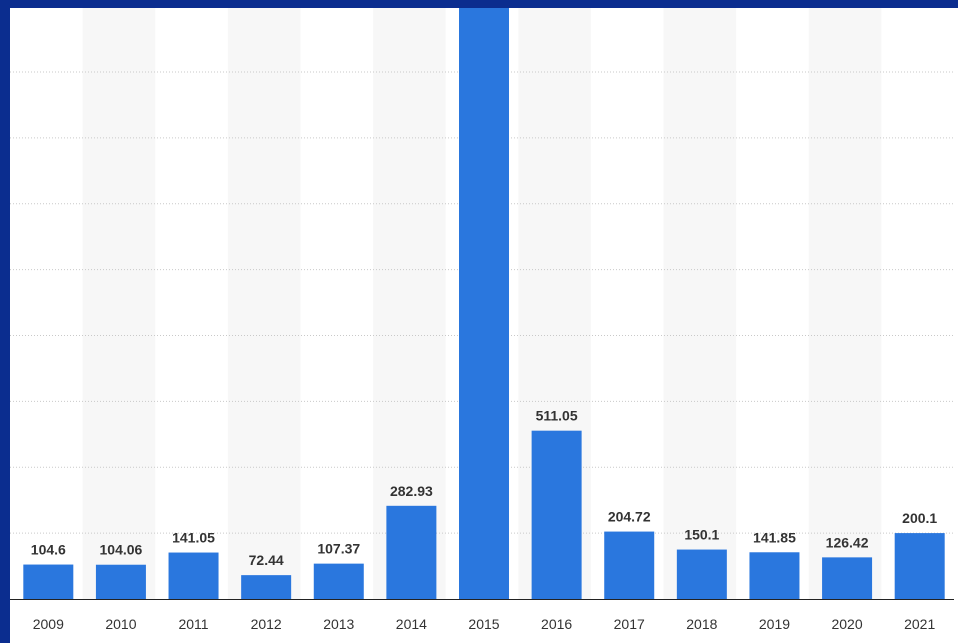 This screenshot has height=643, width=958. What do you see at coordinates (846, 624) in the screenshot?
I see `x-tick-label-2020: 2020` at bounding box center [846, 624].